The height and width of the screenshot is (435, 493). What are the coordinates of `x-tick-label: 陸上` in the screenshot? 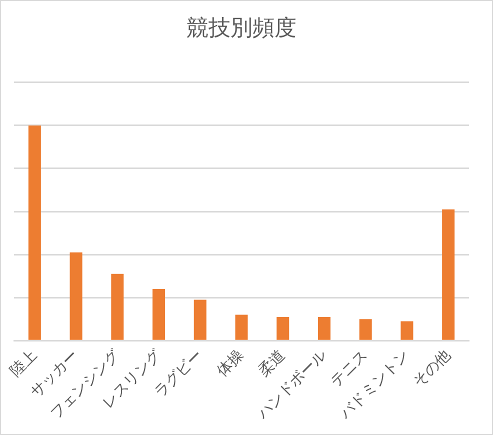 It's located at (23, 363).